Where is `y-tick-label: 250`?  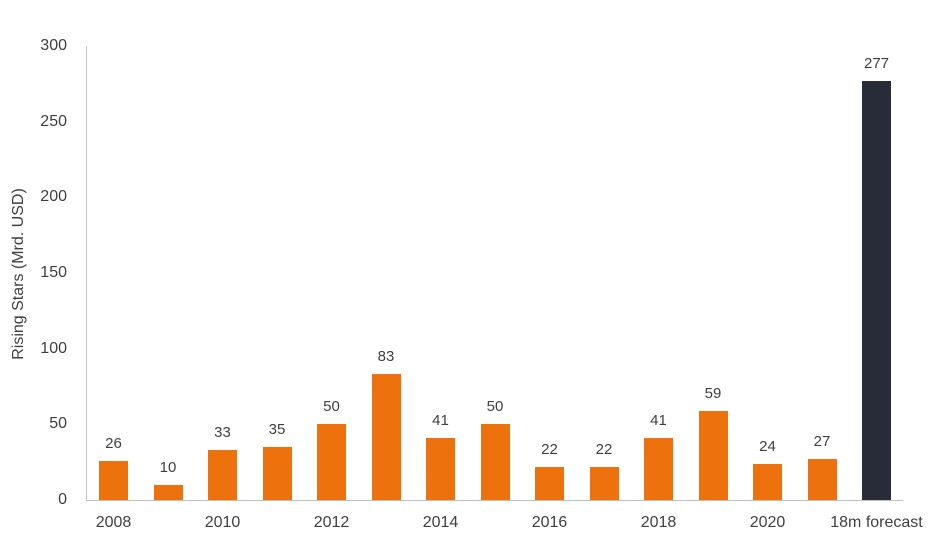
y-tick-label: 250 is located at coordinates (53, 121).